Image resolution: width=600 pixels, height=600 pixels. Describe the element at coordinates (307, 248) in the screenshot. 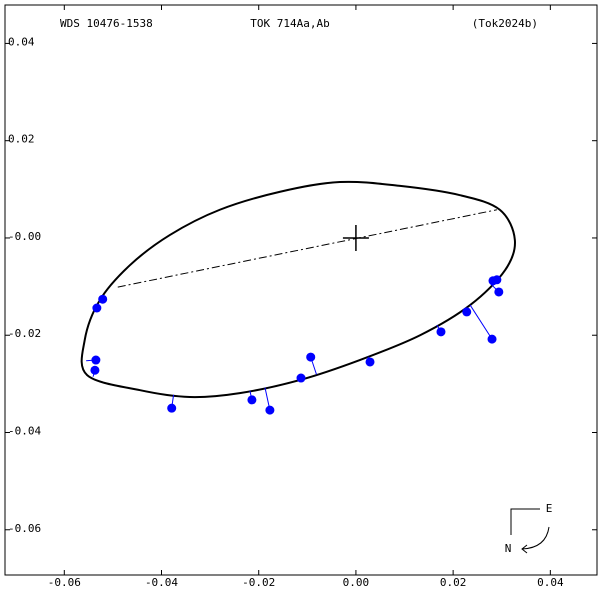

I see `line-of-nodes` at that location.